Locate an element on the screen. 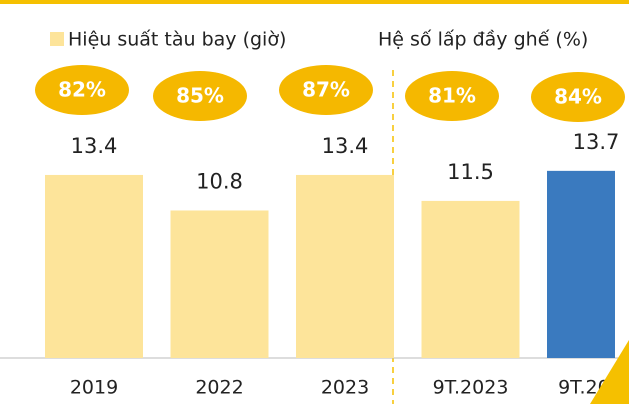 The image size is (629, 404). top-rule is located at coordinates (314, 2).